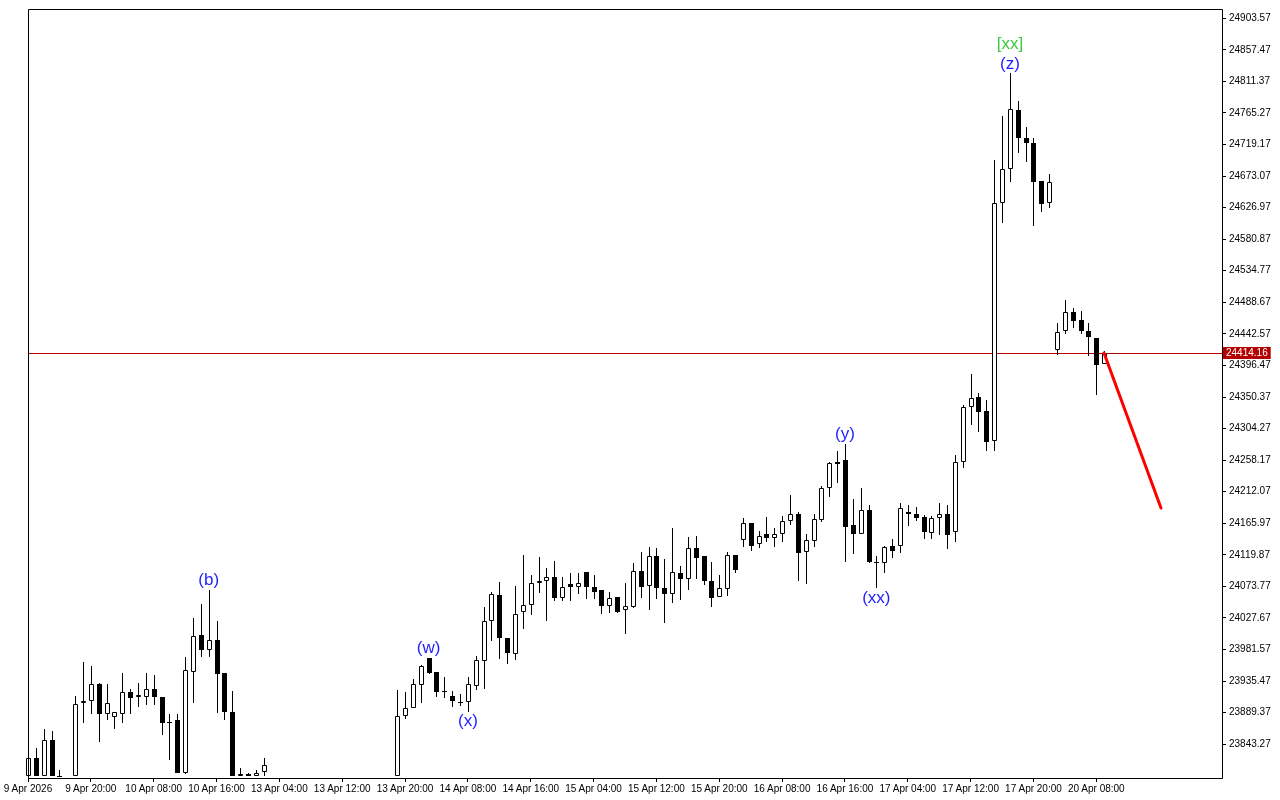 The image size is (1280, 800). What do you see at coordinates (594, 788) in the screenshot?
I see `x-tick-label: 15 Apr 04:00` at bounding box center [594, 788].